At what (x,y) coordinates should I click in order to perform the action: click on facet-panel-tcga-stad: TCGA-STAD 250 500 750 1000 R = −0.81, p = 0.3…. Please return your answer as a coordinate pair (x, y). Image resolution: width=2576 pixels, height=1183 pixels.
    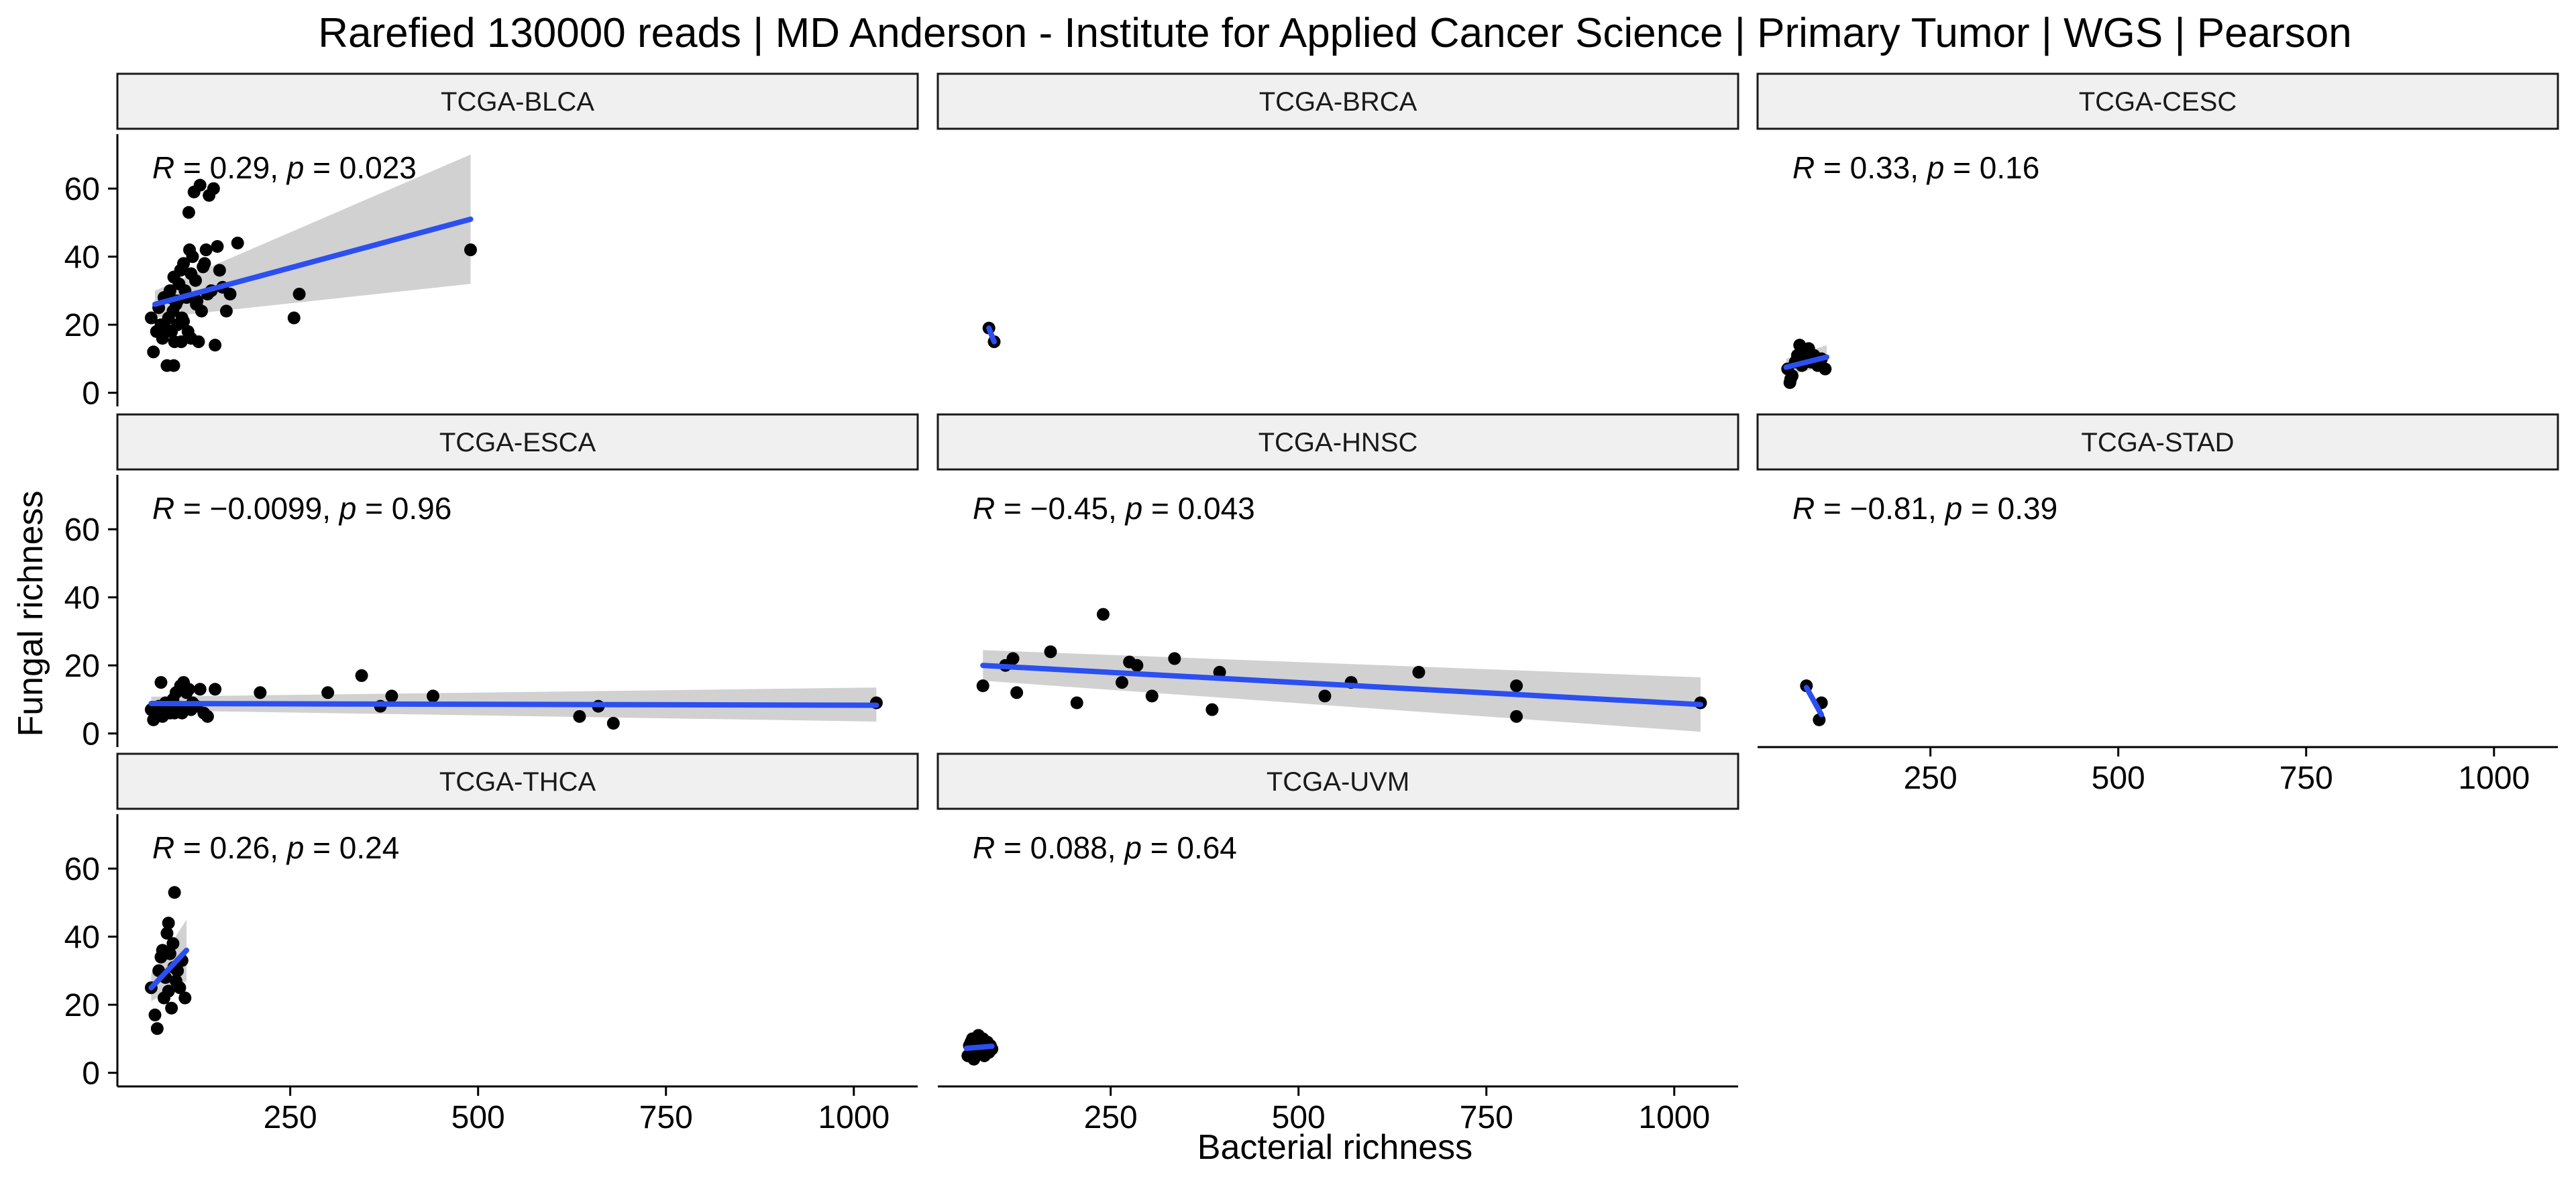
    Looking at the image, I should click on (2157, 604).